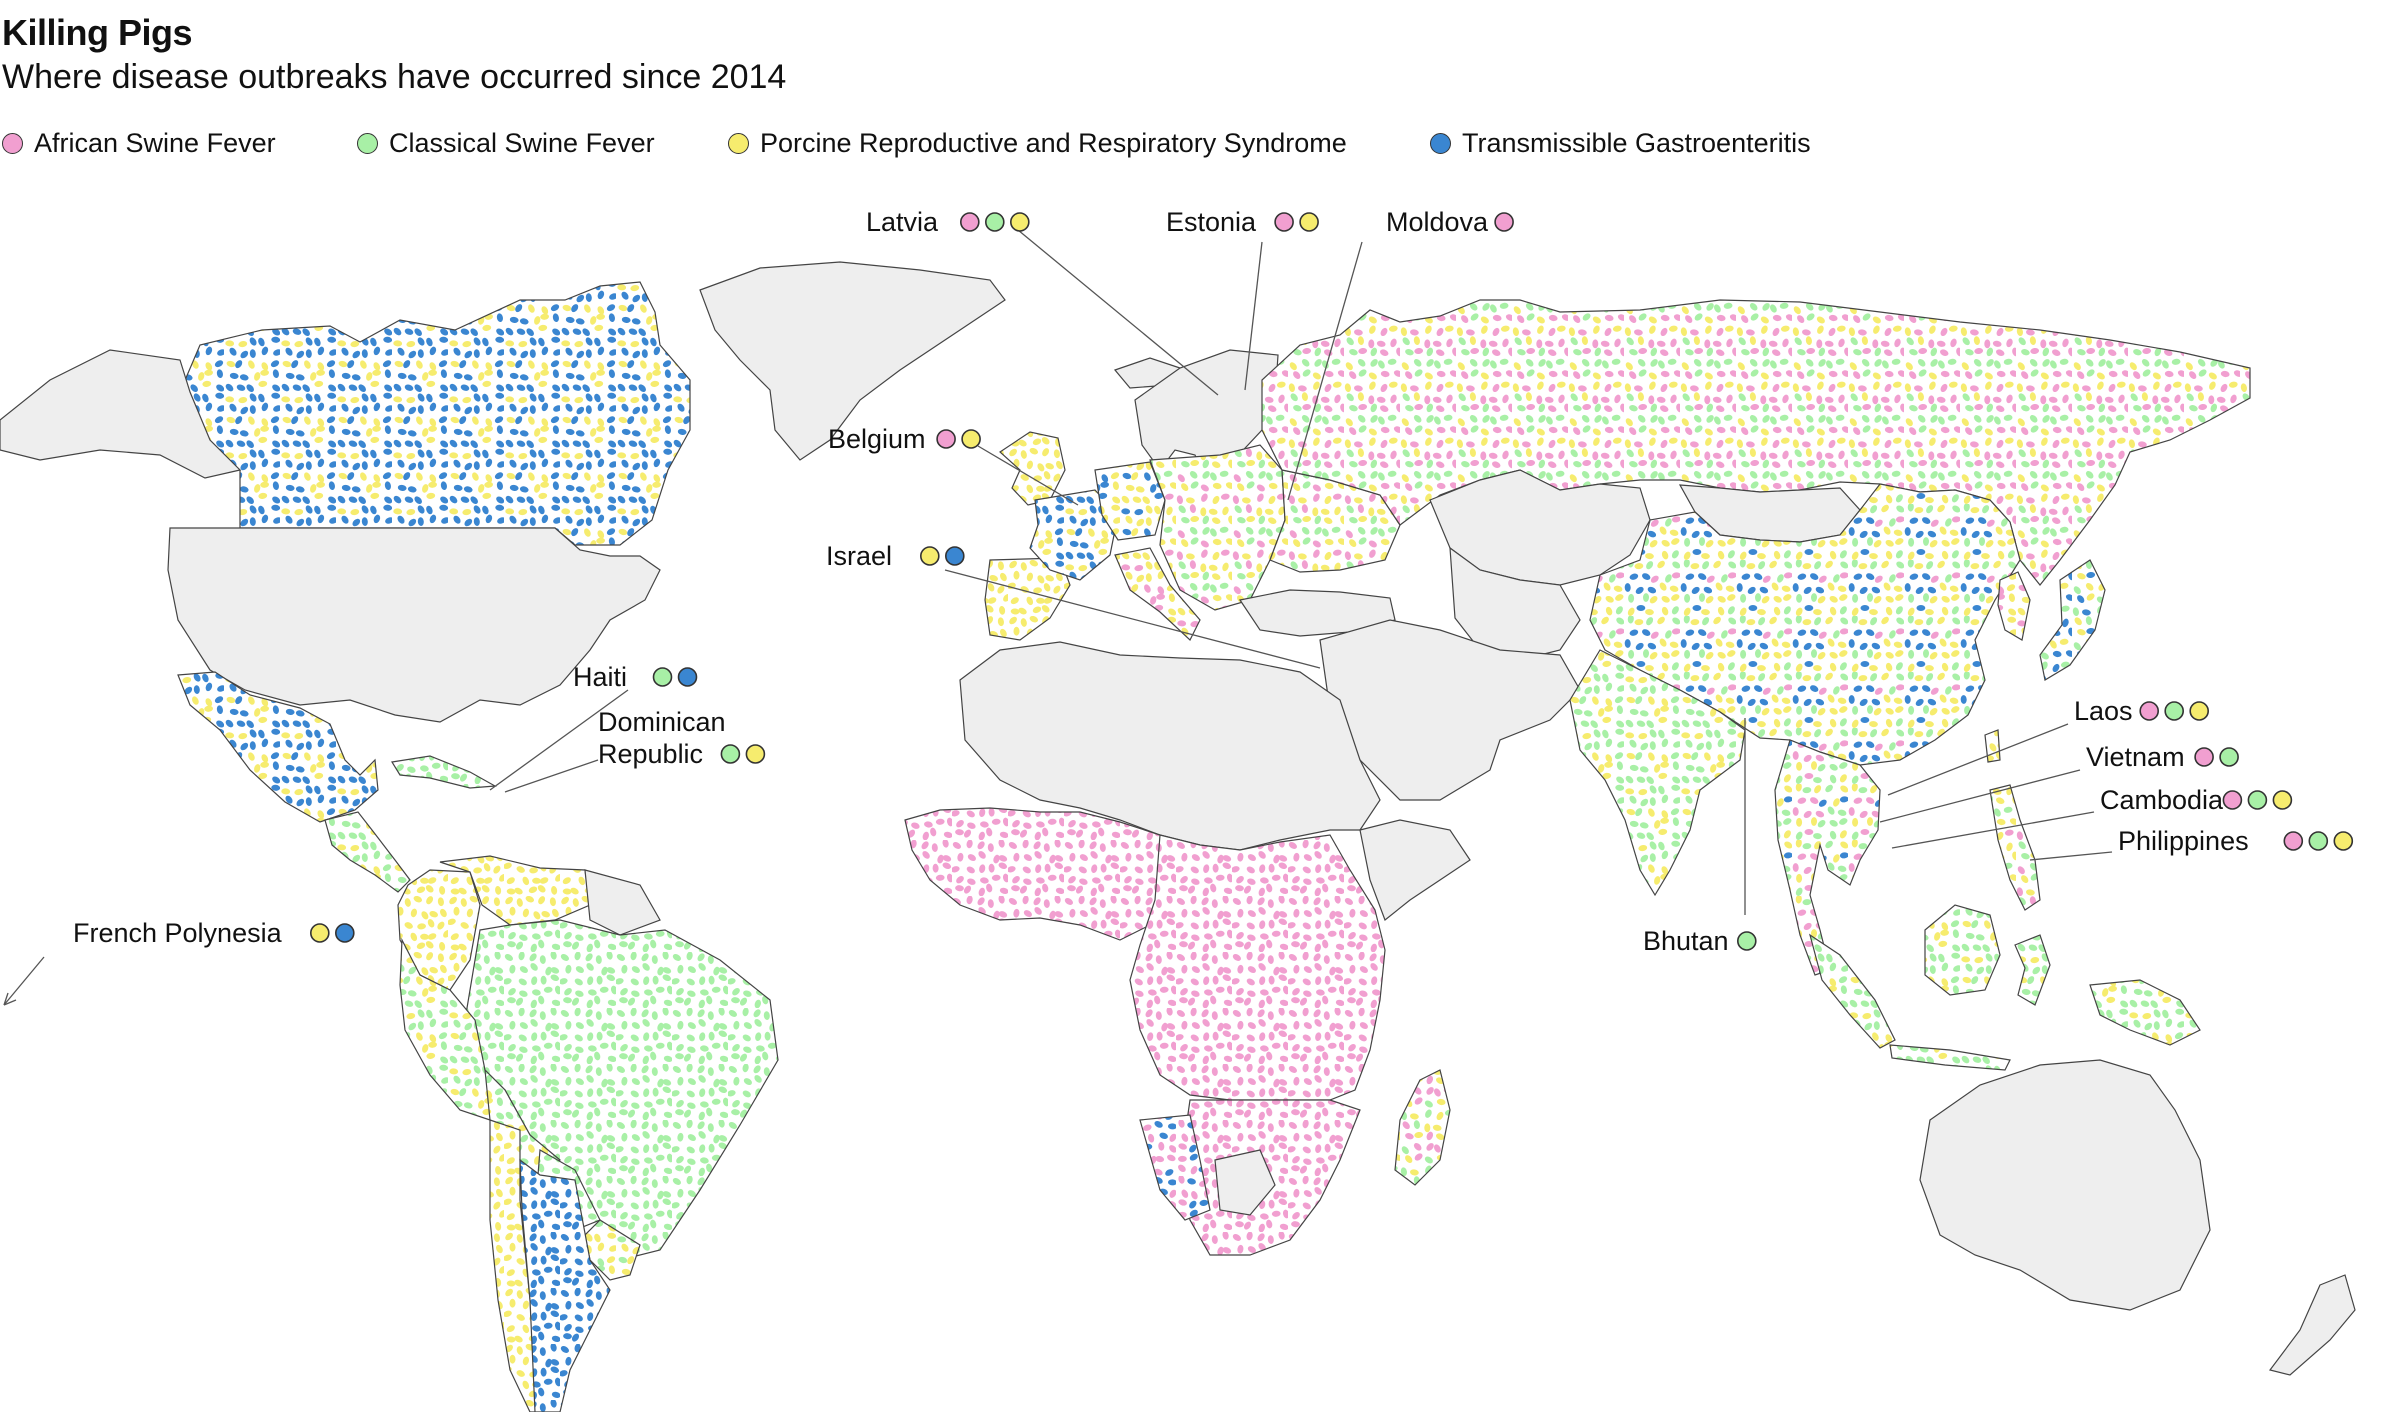 Image resolution: width=2386 pixels, height=1412 pixels. What do you see at coordinates (1450, 710) in the screenshot?
I see `region-middle-east` at bounding box center [1450, 710].